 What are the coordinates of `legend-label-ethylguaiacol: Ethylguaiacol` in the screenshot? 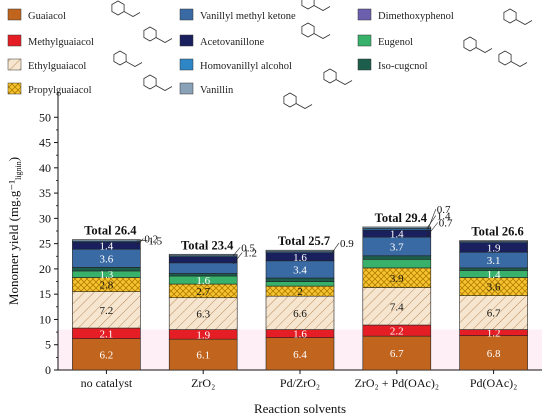 It's located at (57, 66).